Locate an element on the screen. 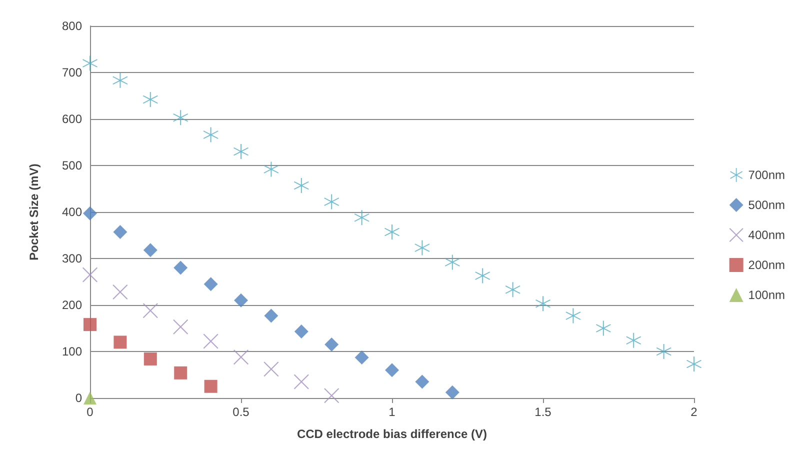  legend-label: 200nm is located at coordinates (767, 265).